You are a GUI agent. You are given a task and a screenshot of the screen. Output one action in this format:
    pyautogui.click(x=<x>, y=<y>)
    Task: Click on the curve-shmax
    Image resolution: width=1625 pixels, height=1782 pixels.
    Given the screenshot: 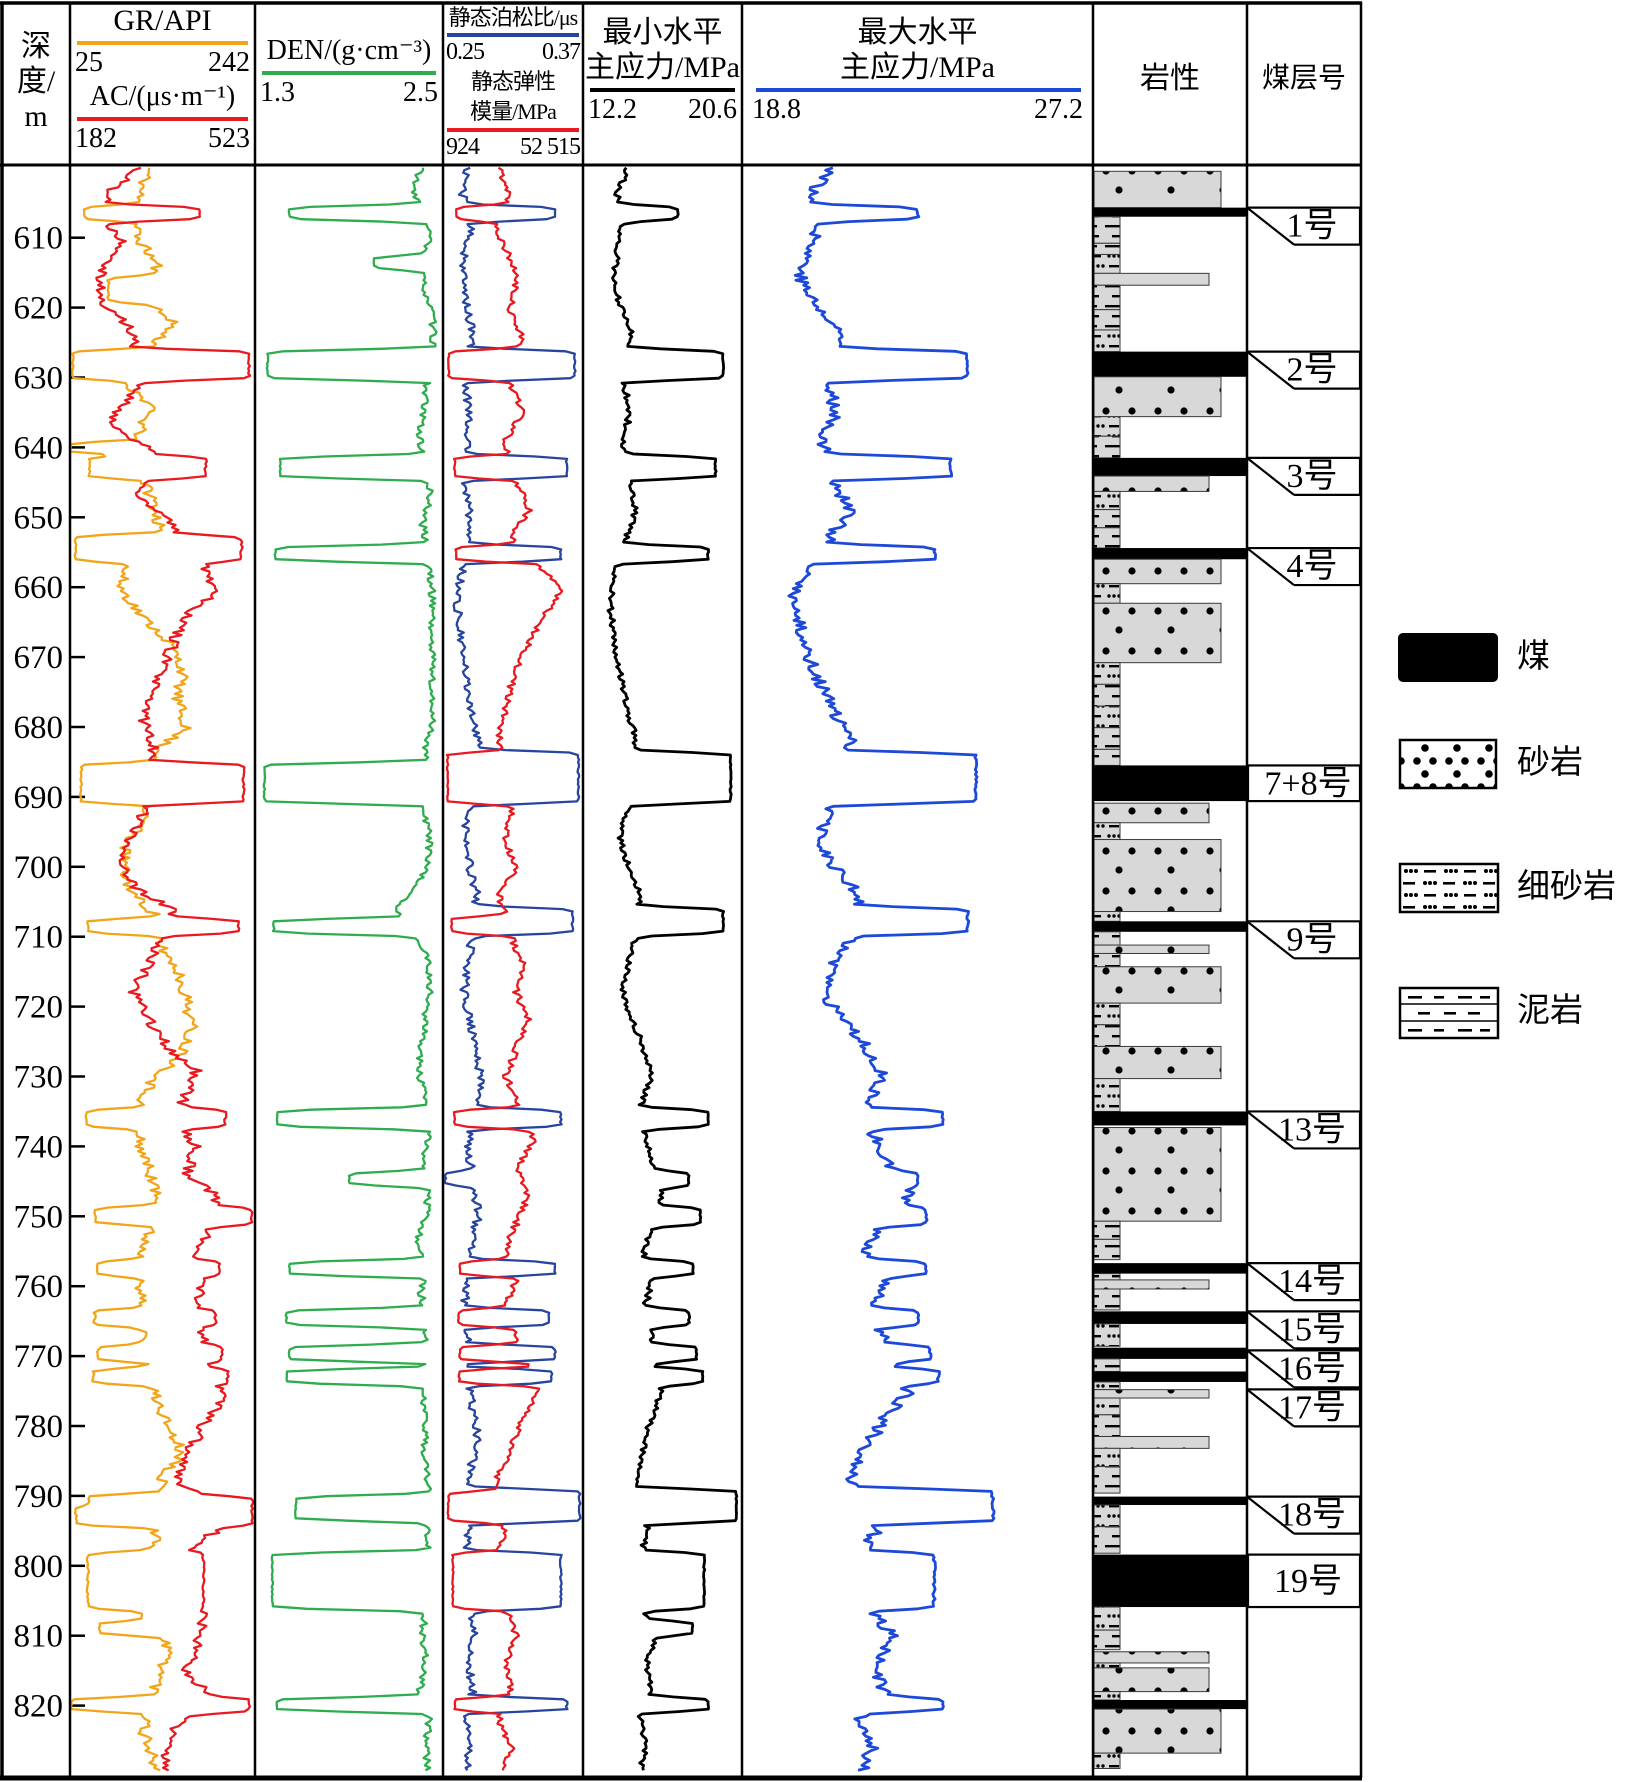 What is the action you would take?
    pyautogui.click(x=891, y=969)
    